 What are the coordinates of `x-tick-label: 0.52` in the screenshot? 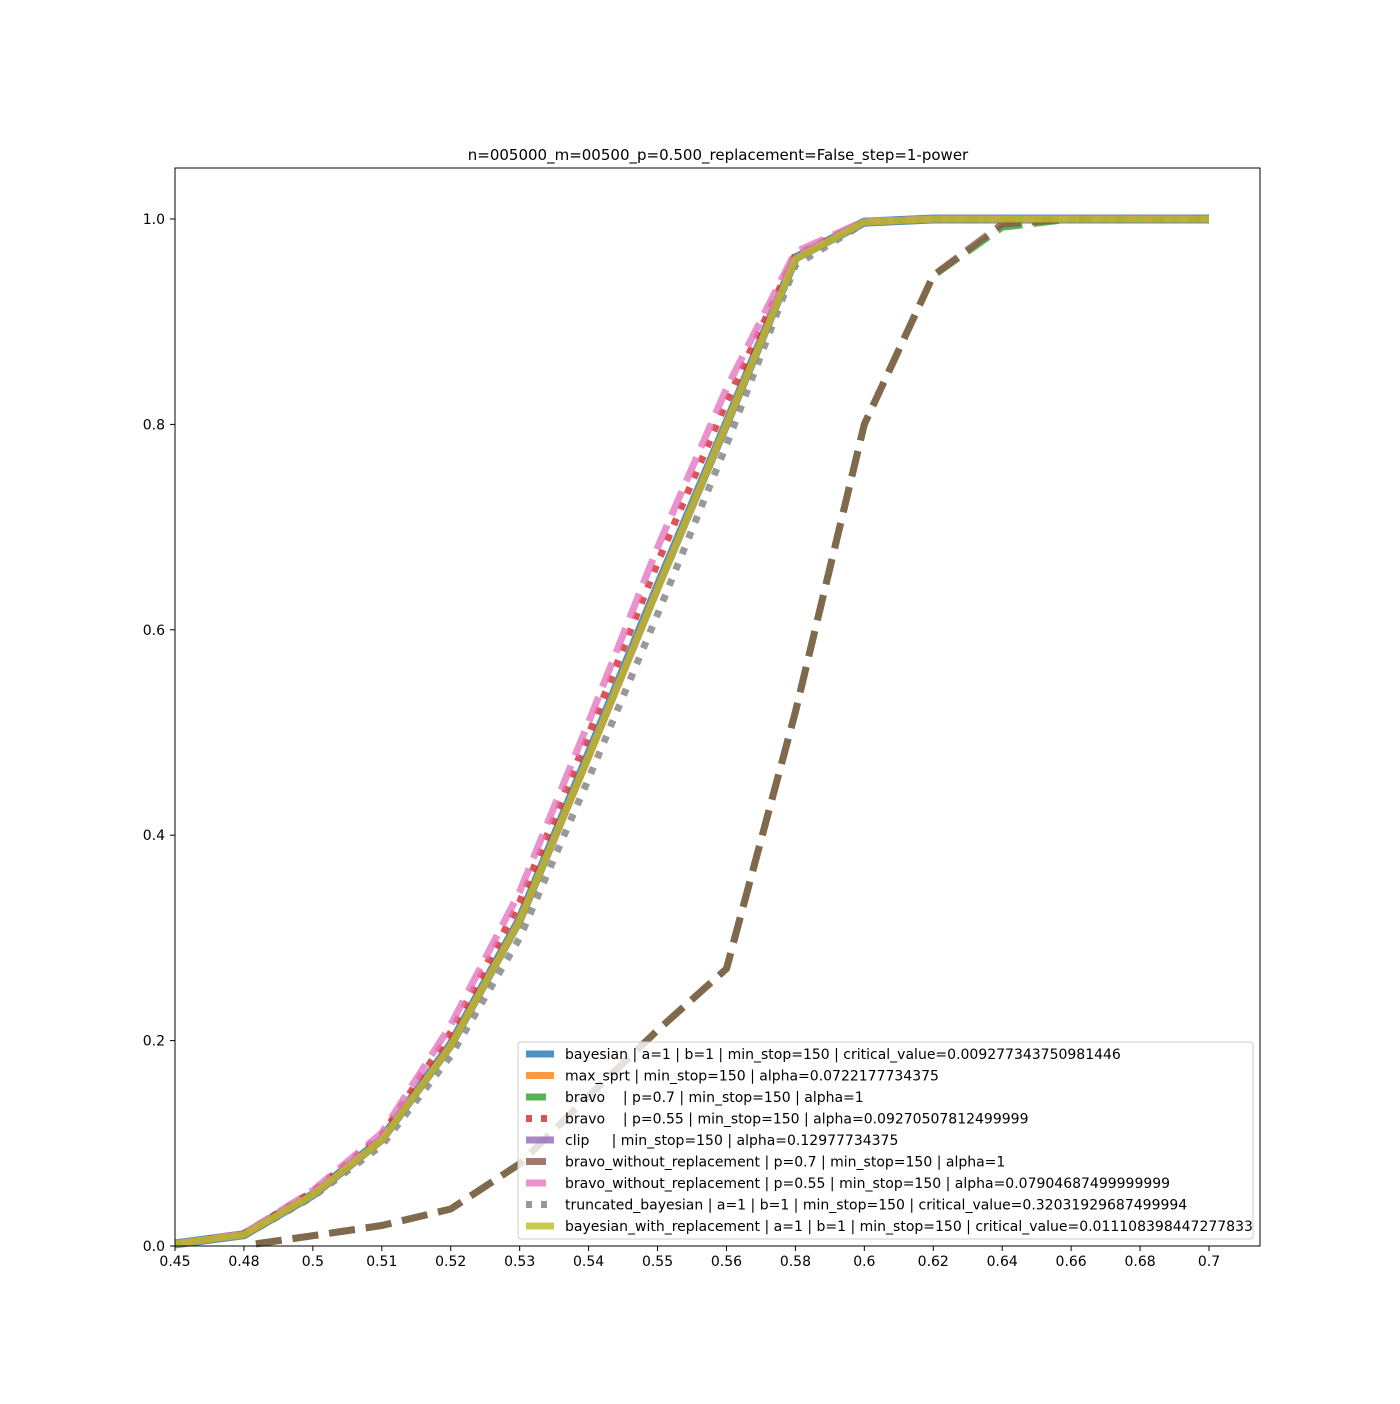 It's located at (450, 1262).